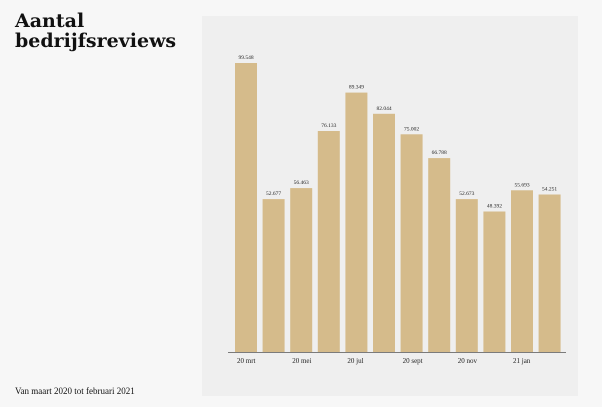  I want to click on x-tick-label: 20 sept, so click(413, 361).